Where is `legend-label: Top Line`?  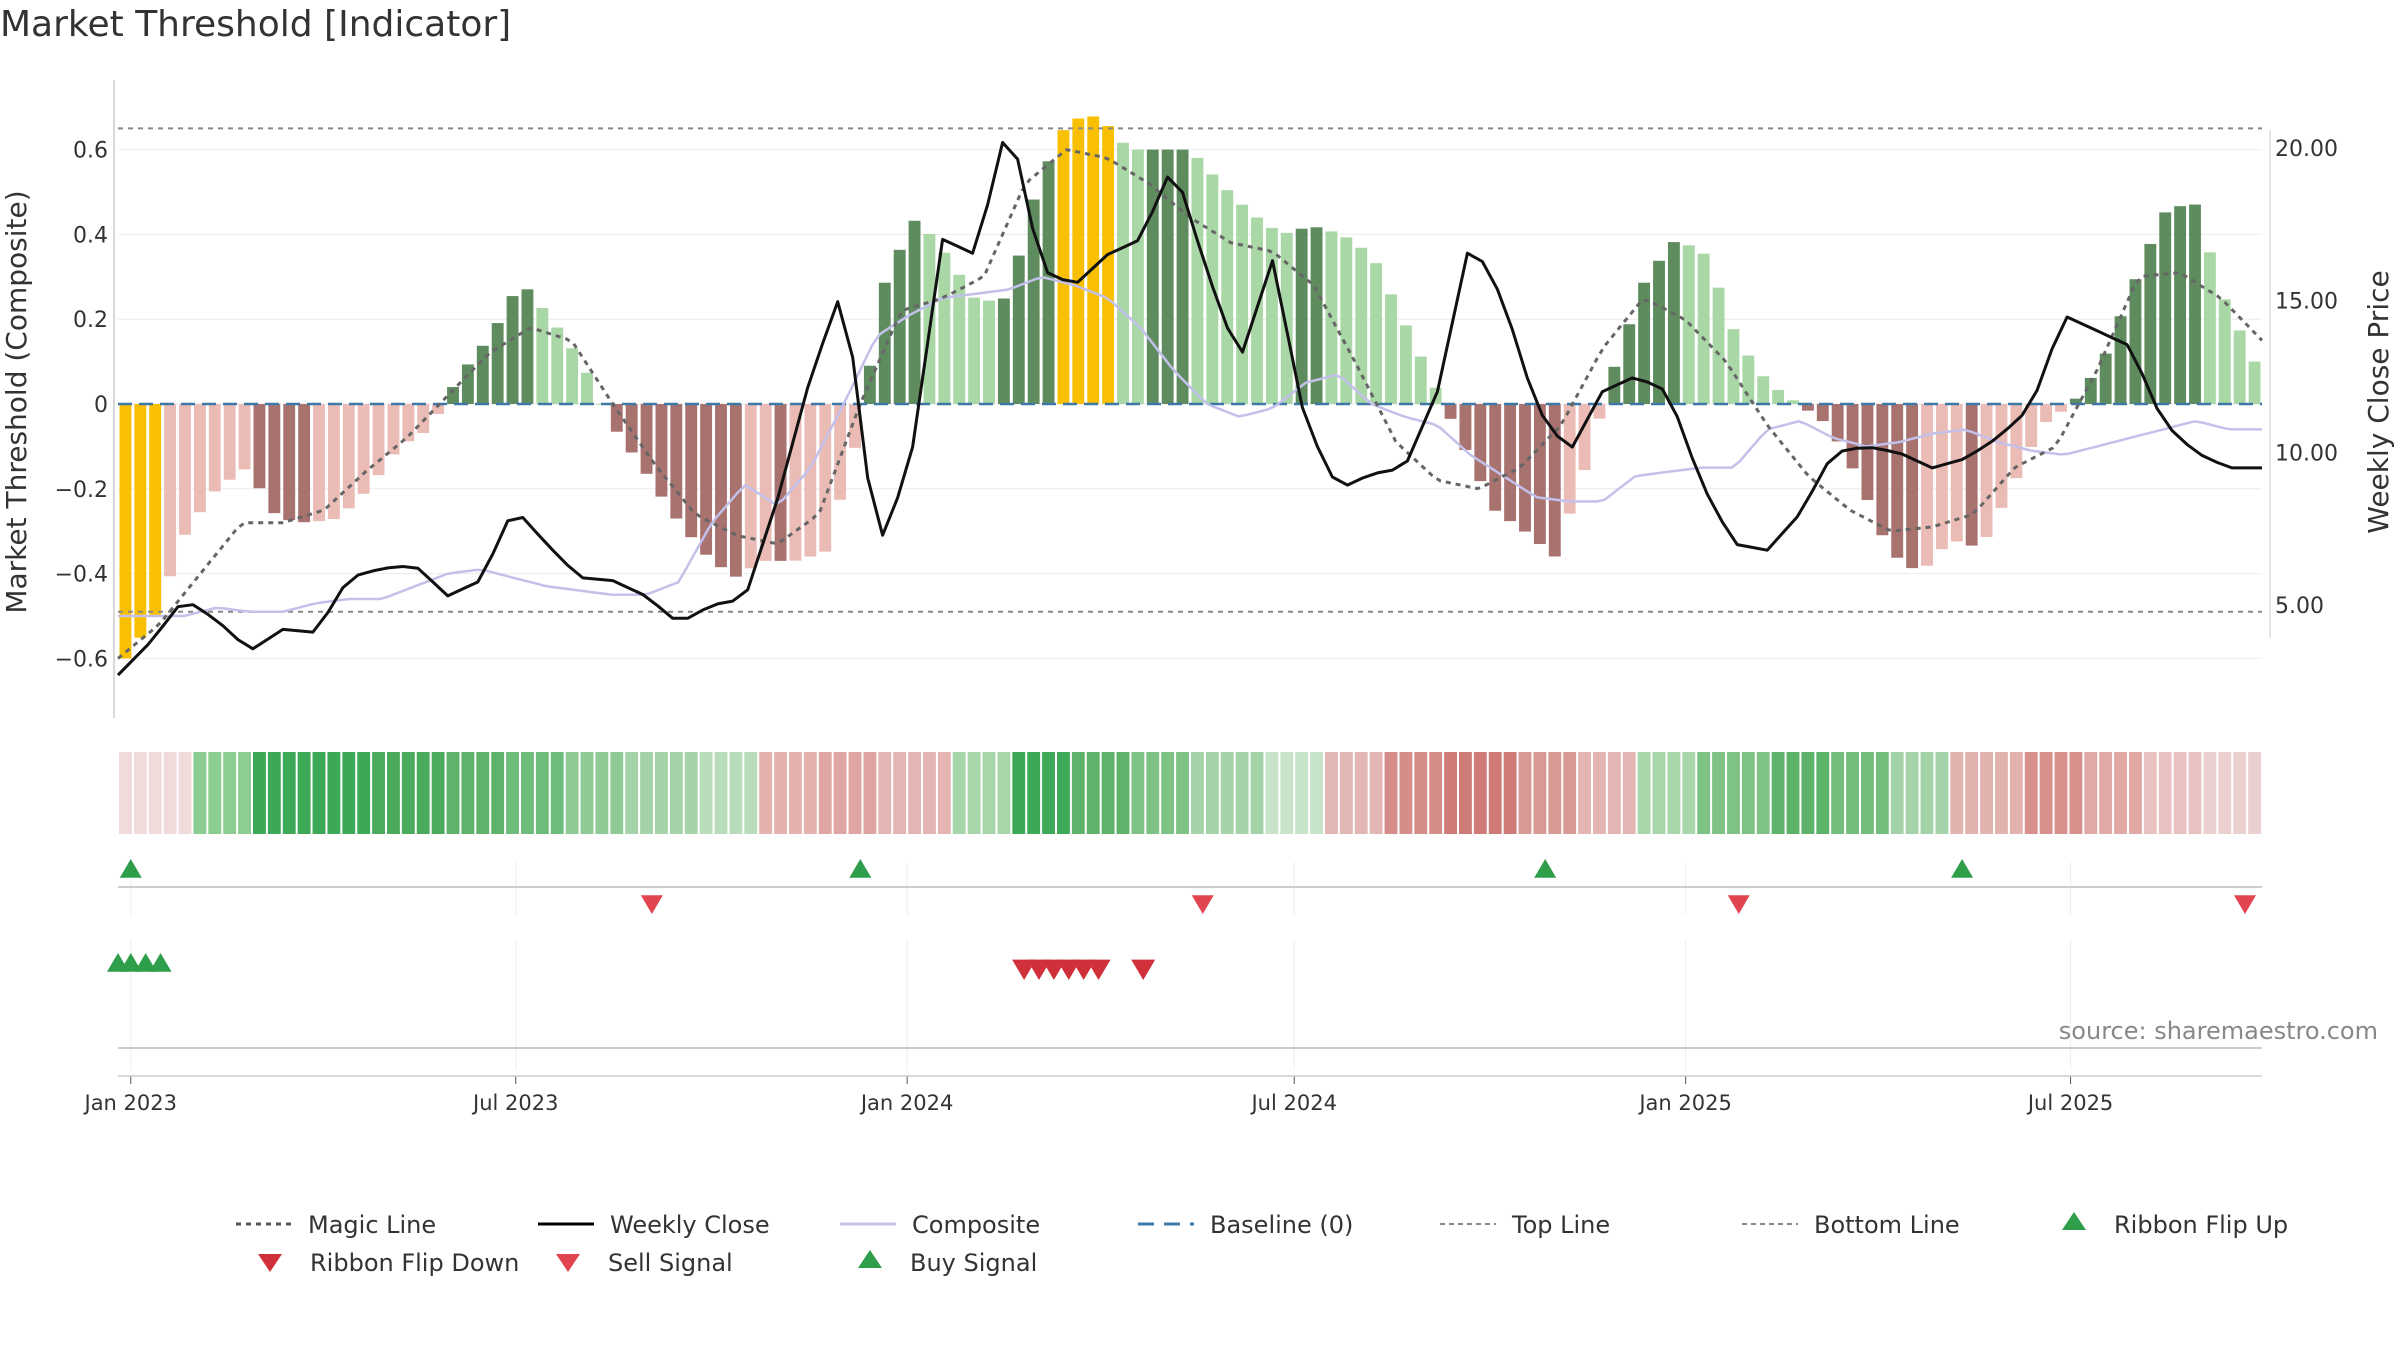 legend-label: Top Line is located at coordinates (1560, 1225).